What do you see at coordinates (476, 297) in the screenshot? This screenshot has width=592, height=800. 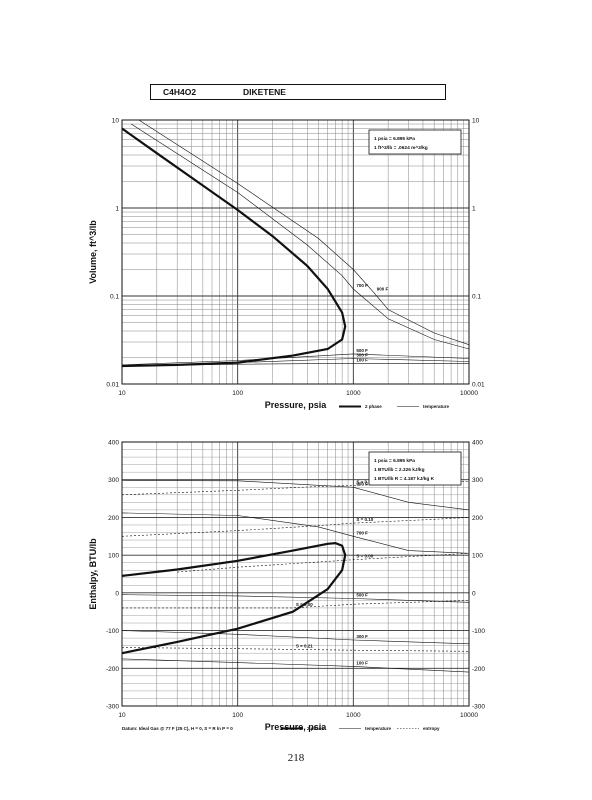 I see `y-tick-label-right: 0.1` at bounding box center [476, 297].